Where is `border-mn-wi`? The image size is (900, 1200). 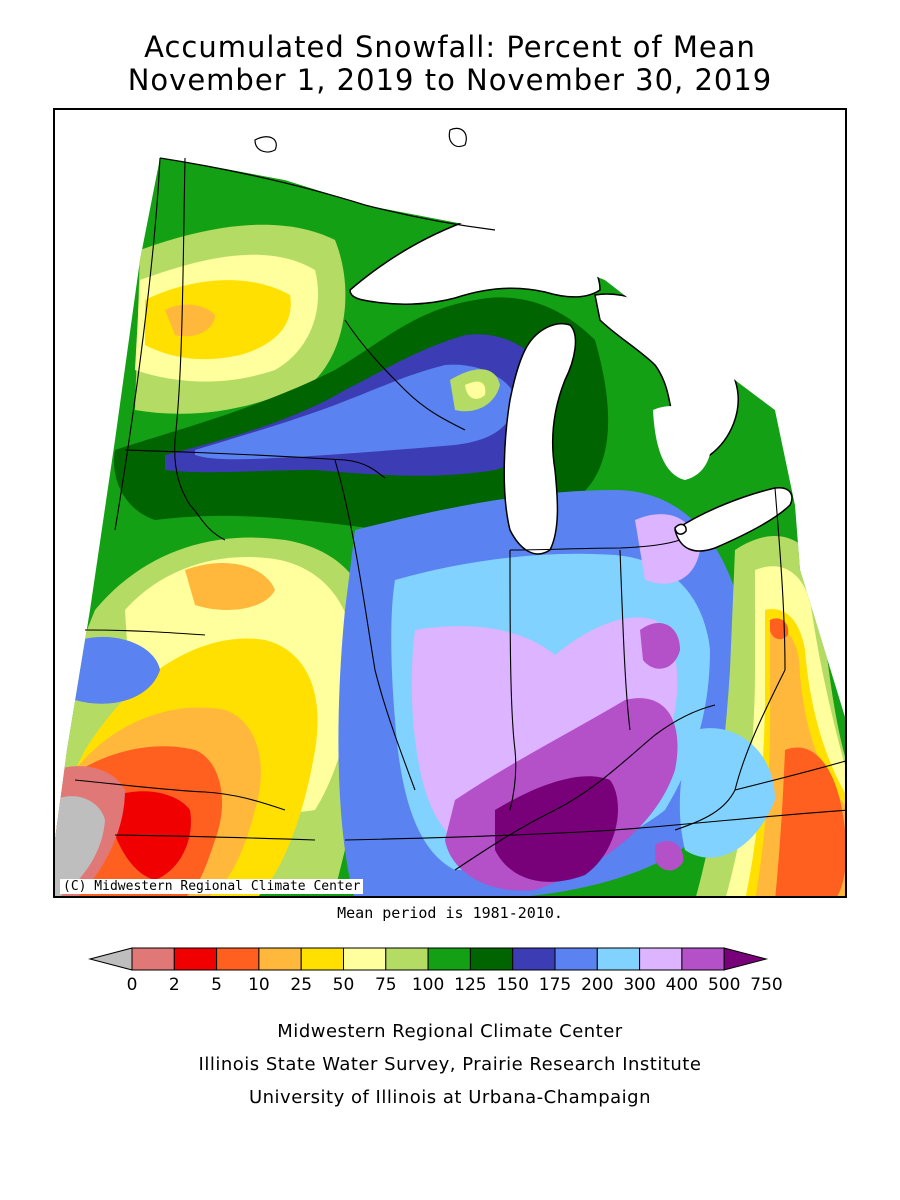
border-mn-wi is located at coordinates (200, 349).